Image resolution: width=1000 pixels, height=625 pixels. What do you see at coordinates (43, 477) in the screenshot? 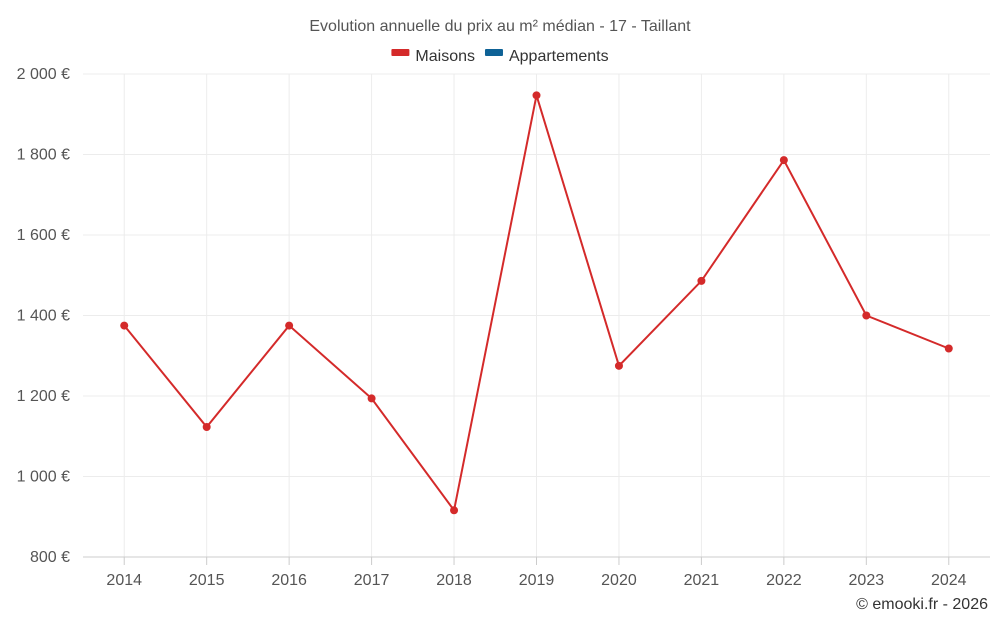
I see `y-tick-label: 1 000 €` at bounding box center [43, 477].